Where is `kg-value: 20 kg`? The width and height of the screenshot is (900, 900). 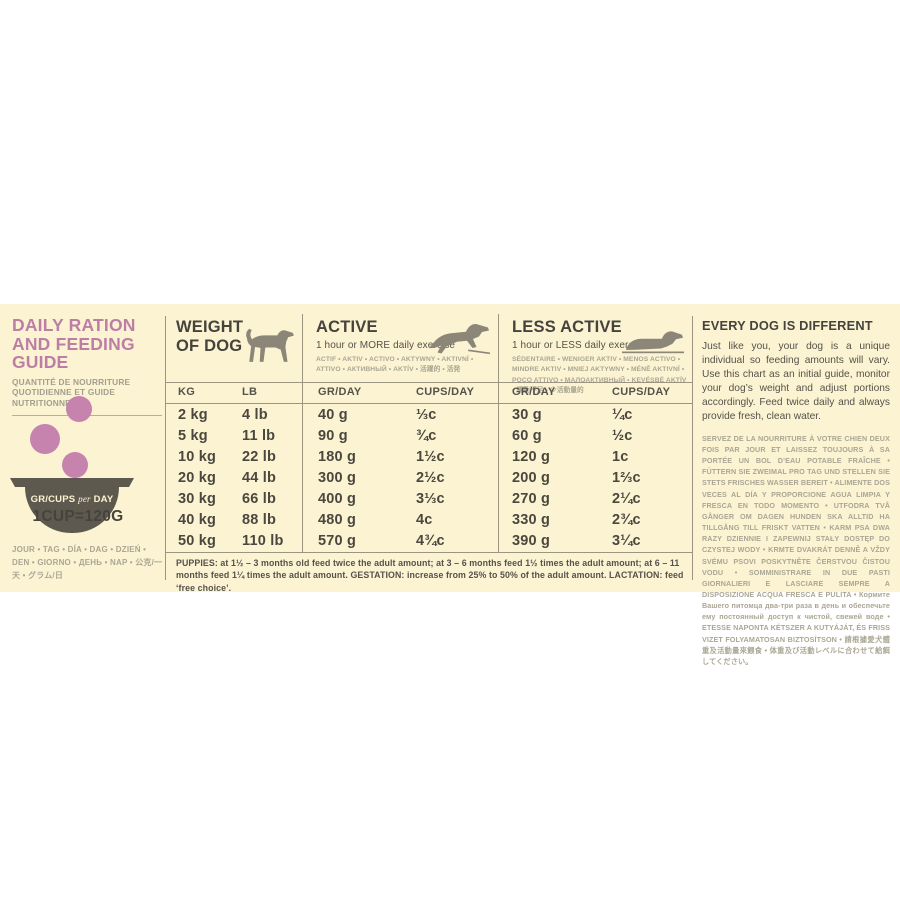 kg-value: 20 kg is located at coordinates (197, 477).